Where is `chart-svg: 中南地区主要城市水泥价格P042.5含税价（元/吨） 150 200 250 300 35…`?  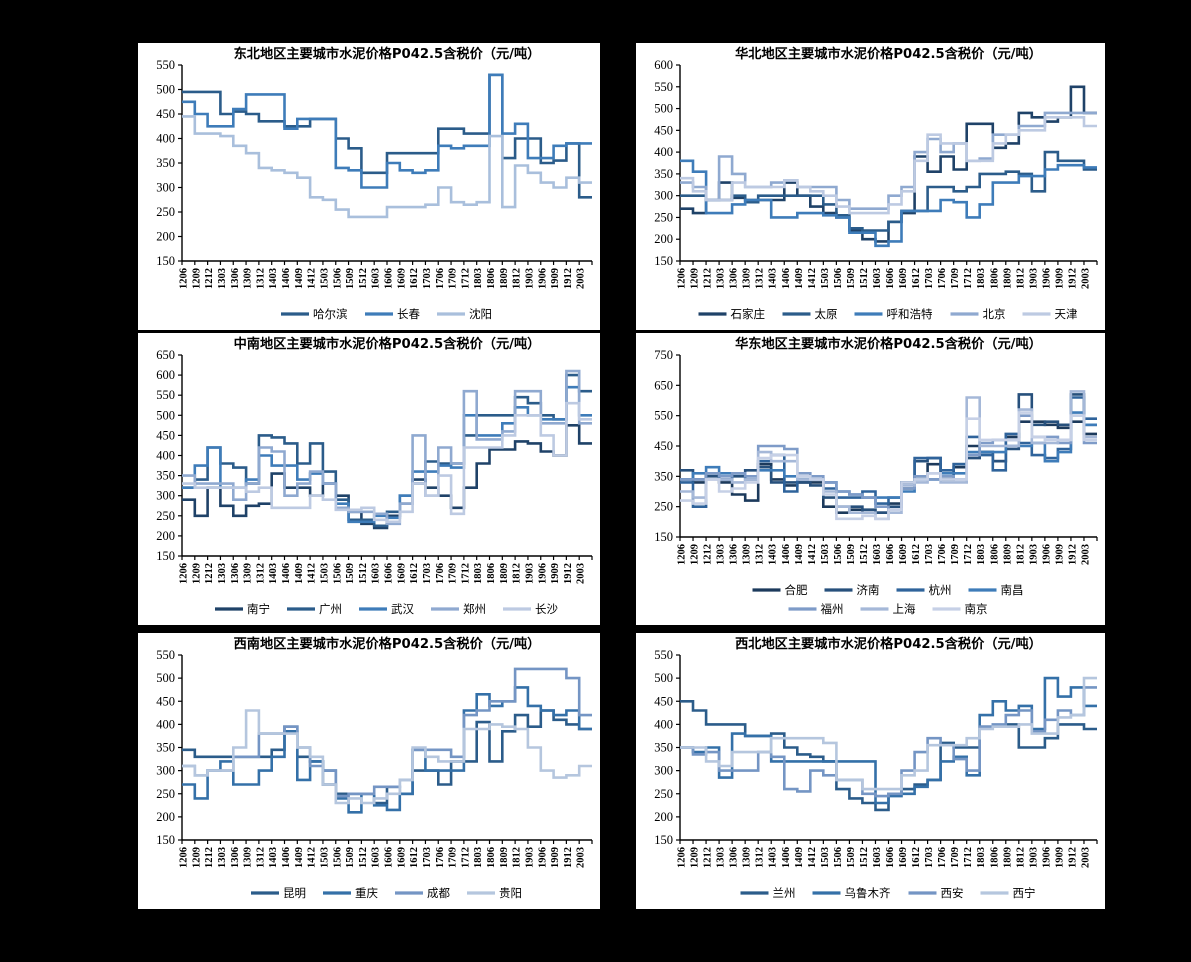
chart-svg: 中南地区主要城市水泥价格P042.5含税价（元/吨） 150 200 250 300 35… is located at coordinates (374, 475).